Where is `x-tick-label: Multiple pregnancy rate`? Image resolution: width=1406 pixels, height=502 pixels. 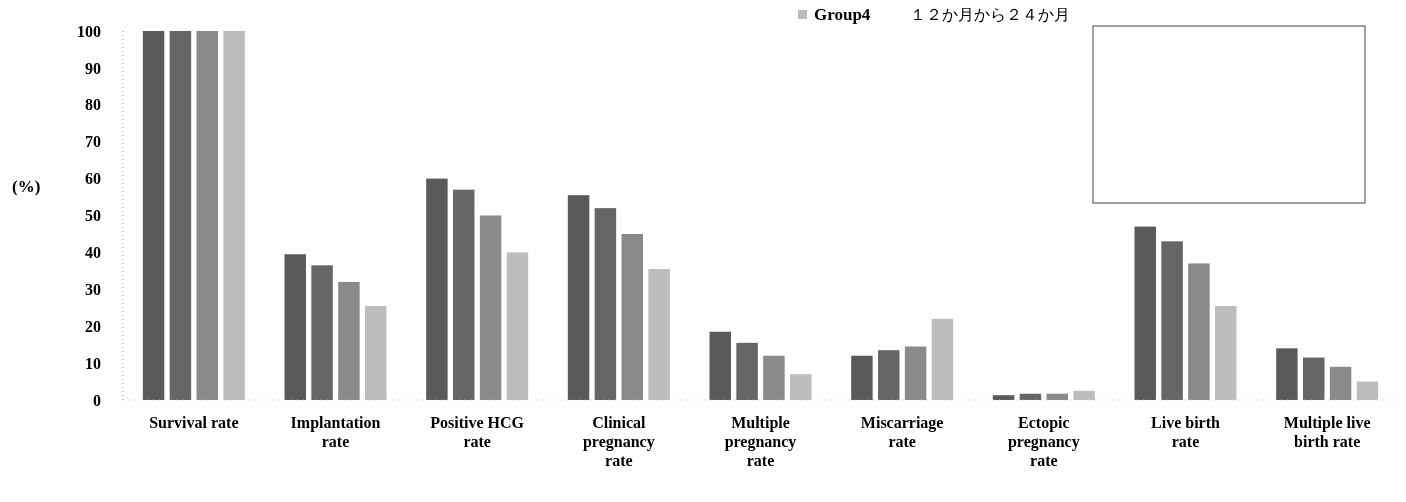 x-tick-label: Multiple pregnancy rate is located at coordinates (760, 441).